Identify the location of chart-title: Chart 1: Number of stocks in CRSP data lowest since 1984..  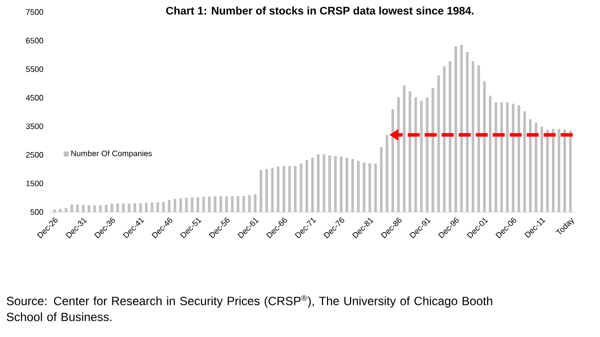
(320, 10).